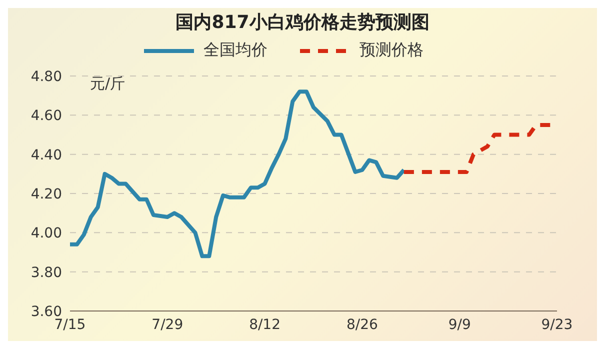 The width and height of the screenshot is (605, 349). What do you see at coordinates (46, 116) in the screenshot?
I see `y-tick-label: 4.60` at bounding box center [46, 116].